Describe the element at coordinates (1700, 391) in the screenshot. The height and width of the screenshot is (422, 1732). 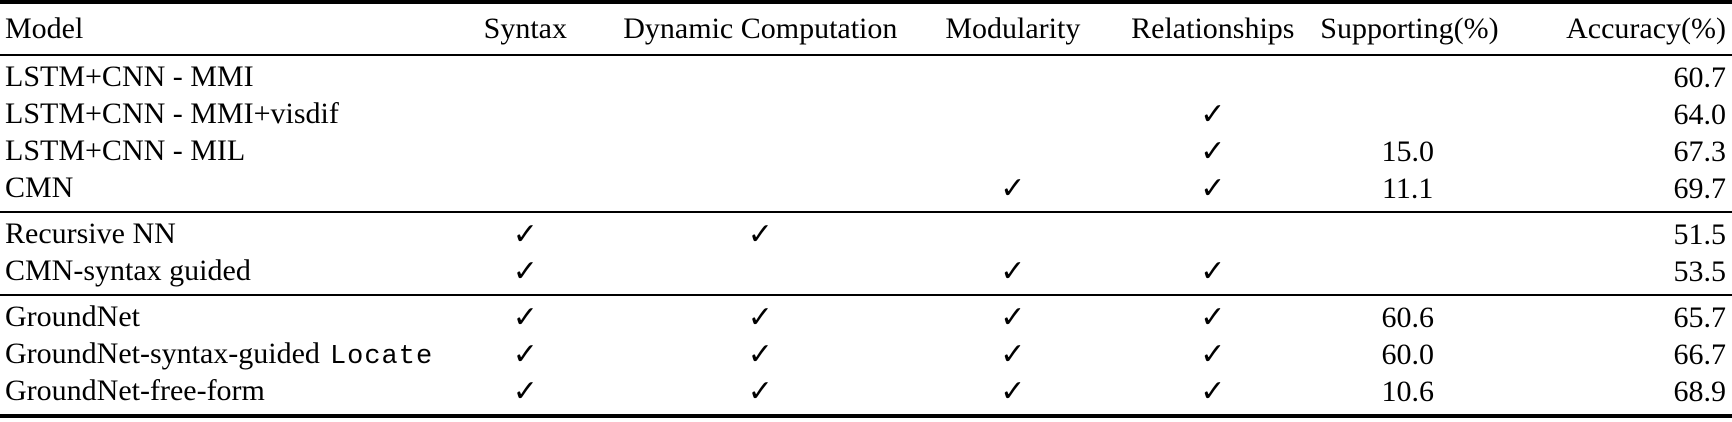
I see `accuracy-value-cell: 68.9` at that location.